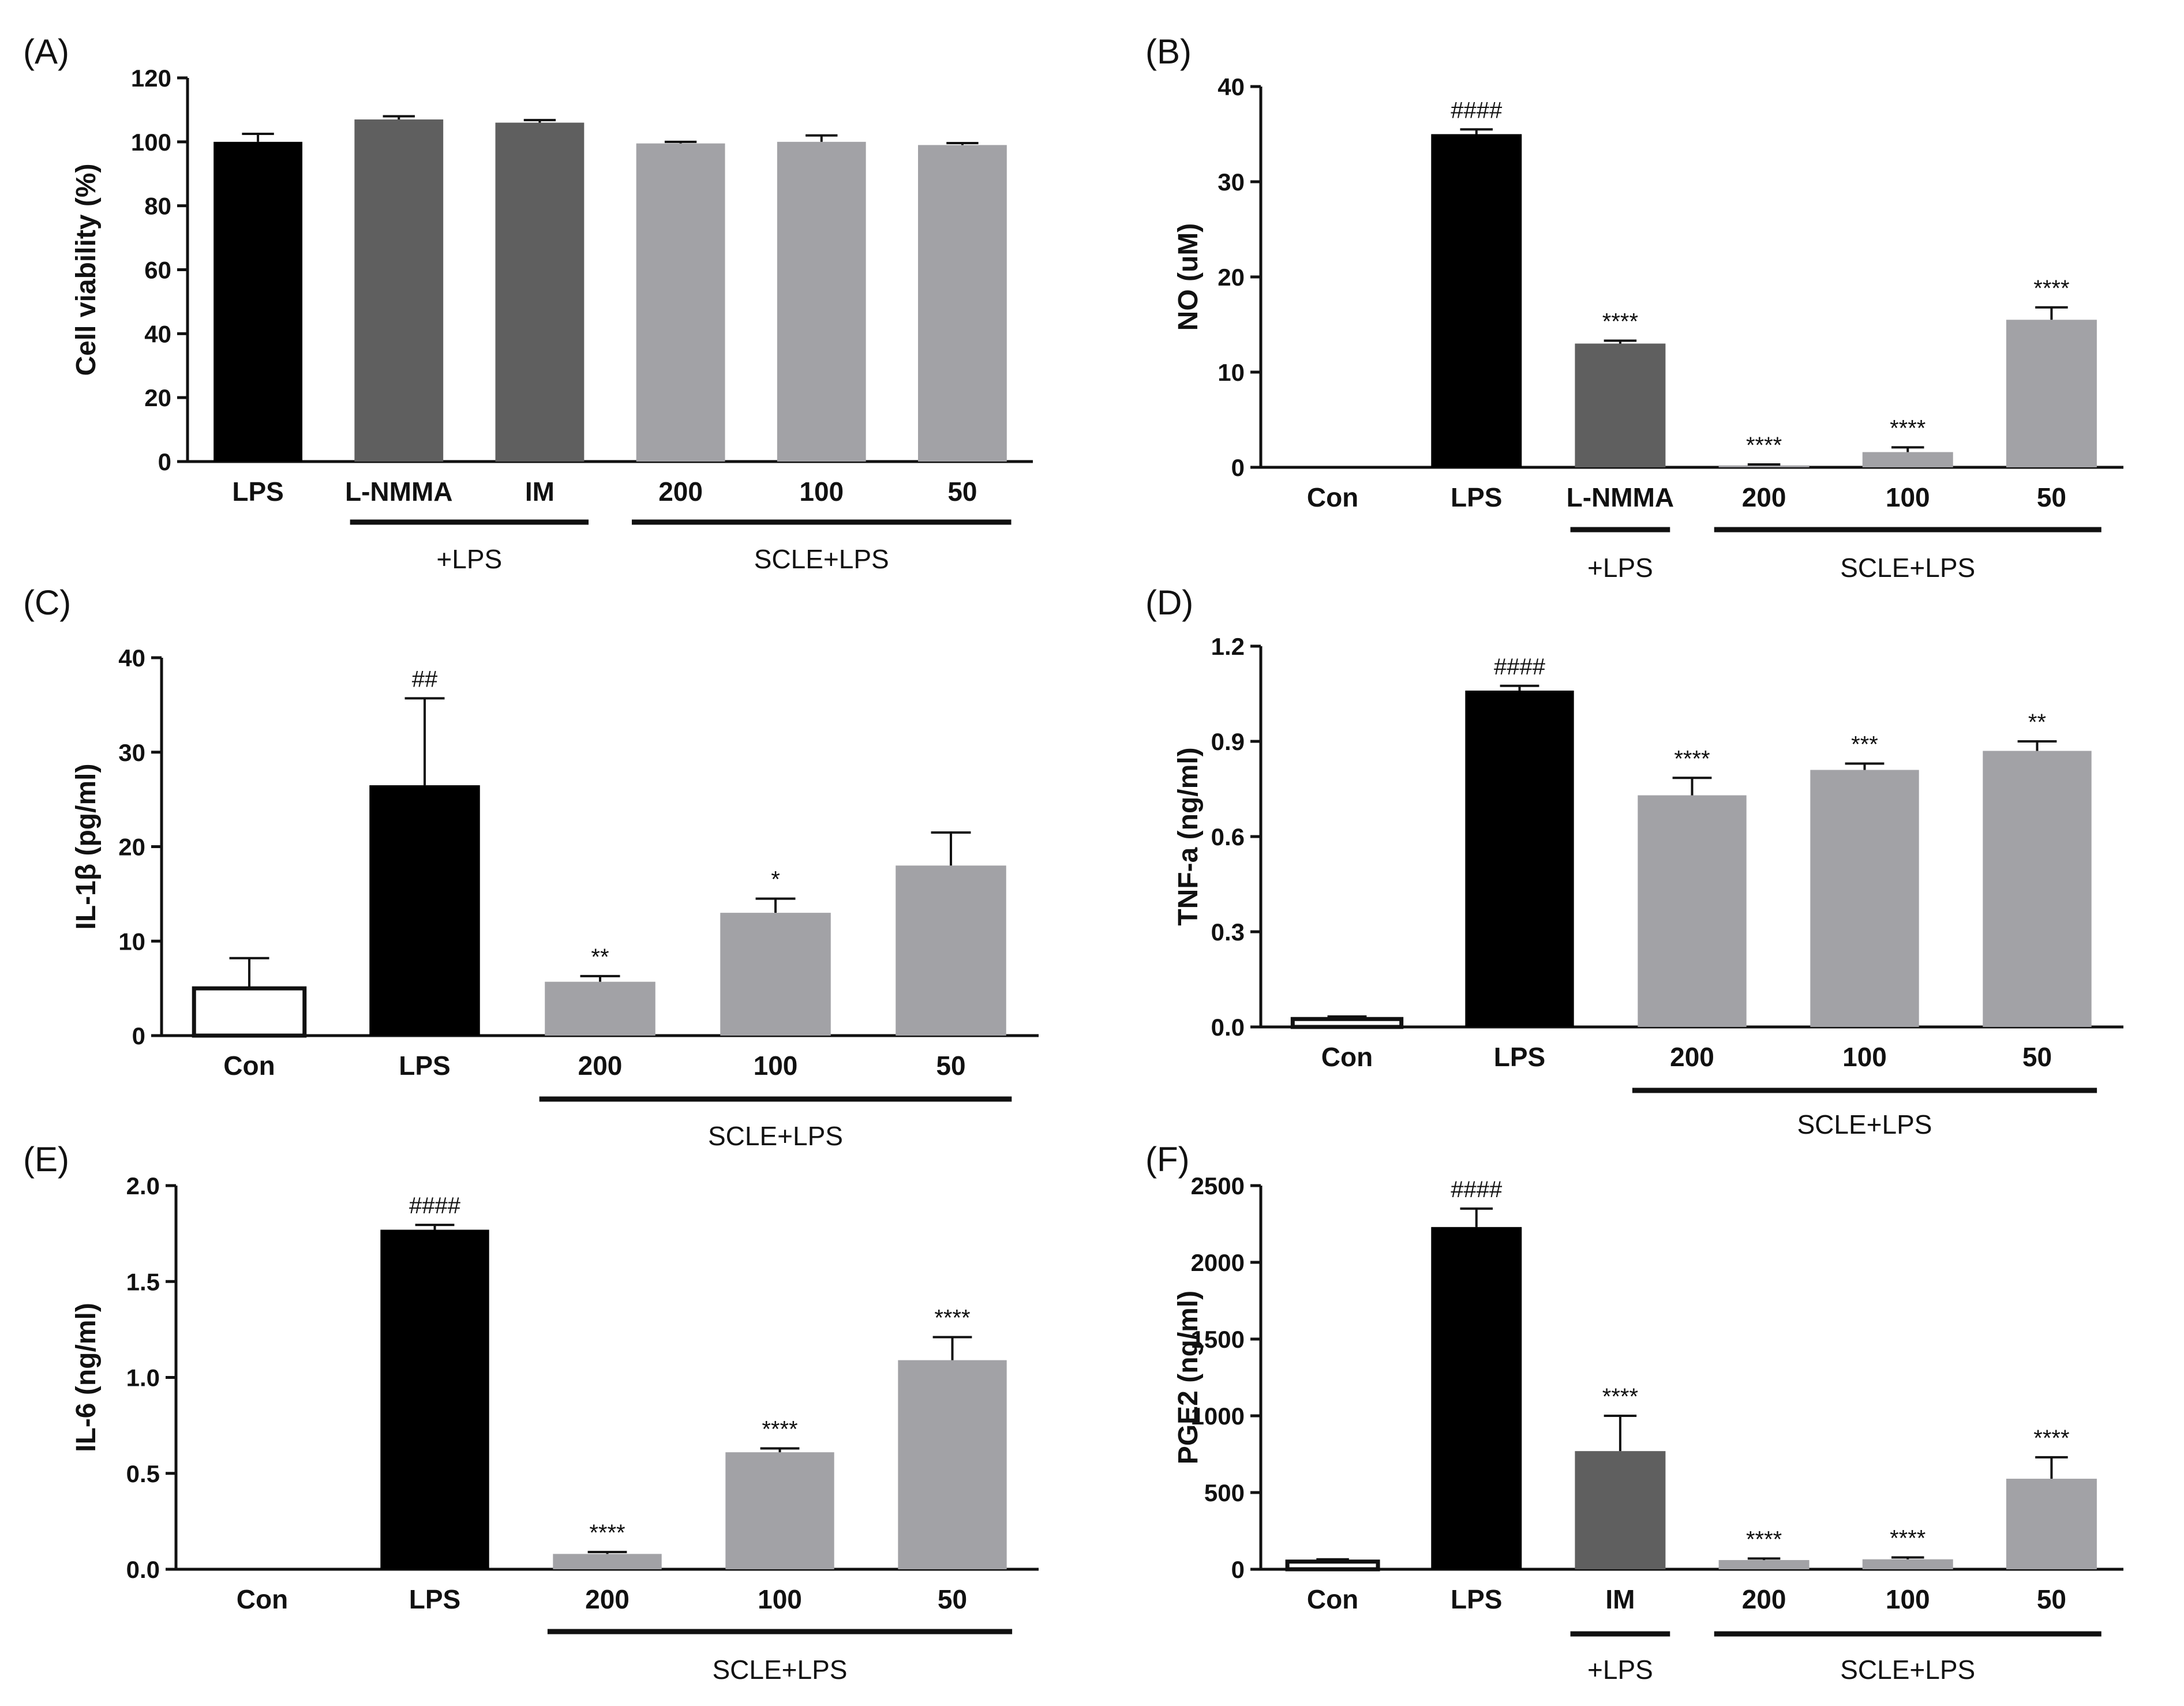 The image size is (2184, 1706). I want to click on y-tick-label: 0.5, so click(143, 1474).